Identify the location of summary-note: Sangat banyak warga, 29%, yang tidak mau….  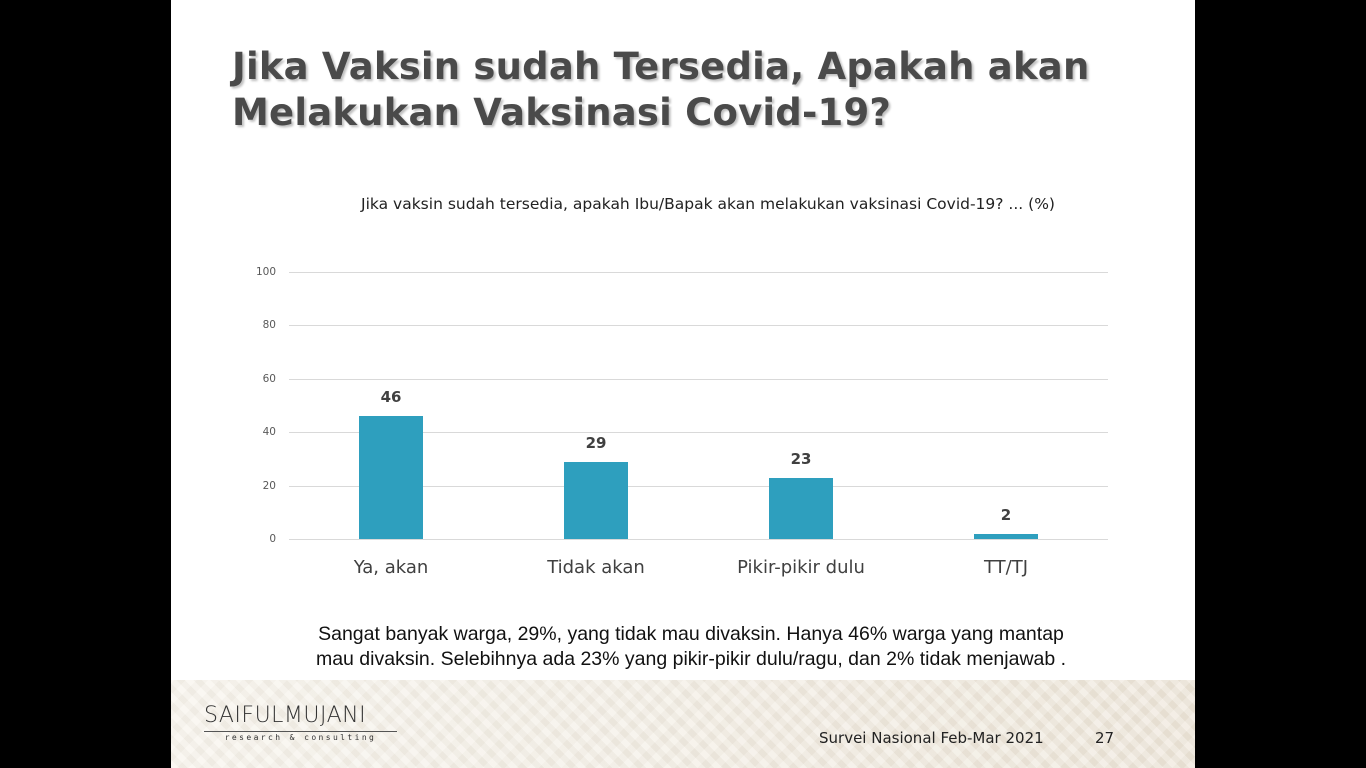
(691, 647).